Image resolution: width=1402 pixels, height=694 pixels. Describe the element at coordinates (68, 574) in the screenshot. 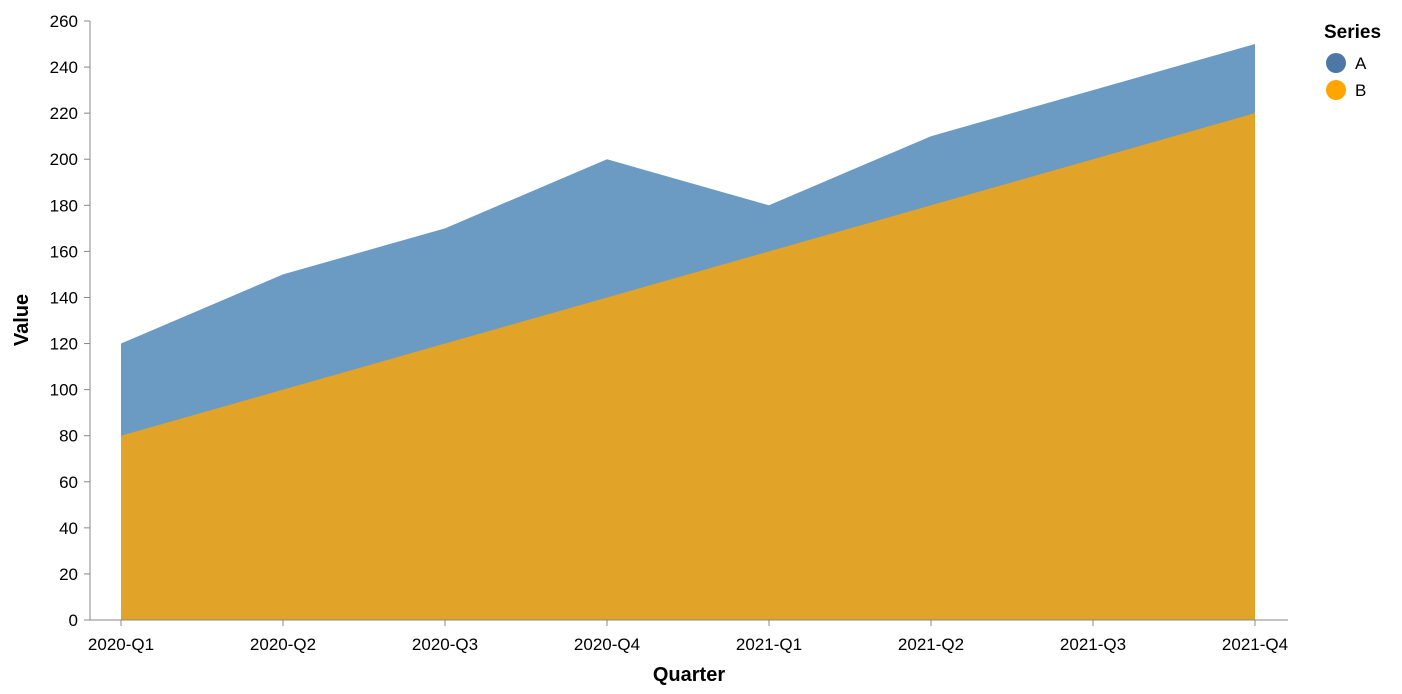

I see `y-tick-label: 20` at that location.